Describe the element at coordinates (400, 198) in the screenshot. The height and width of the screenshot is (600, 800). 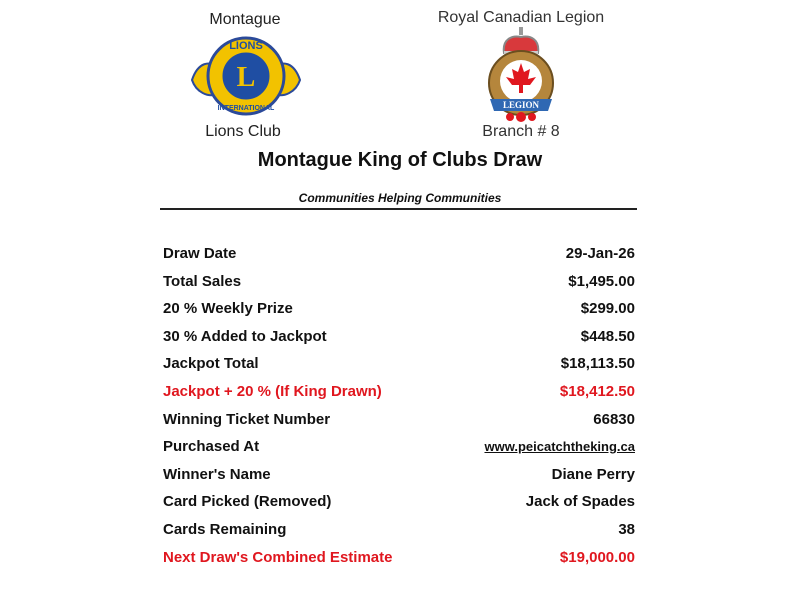
I see `page-subtitle: Communities Helping Communities` at that location.